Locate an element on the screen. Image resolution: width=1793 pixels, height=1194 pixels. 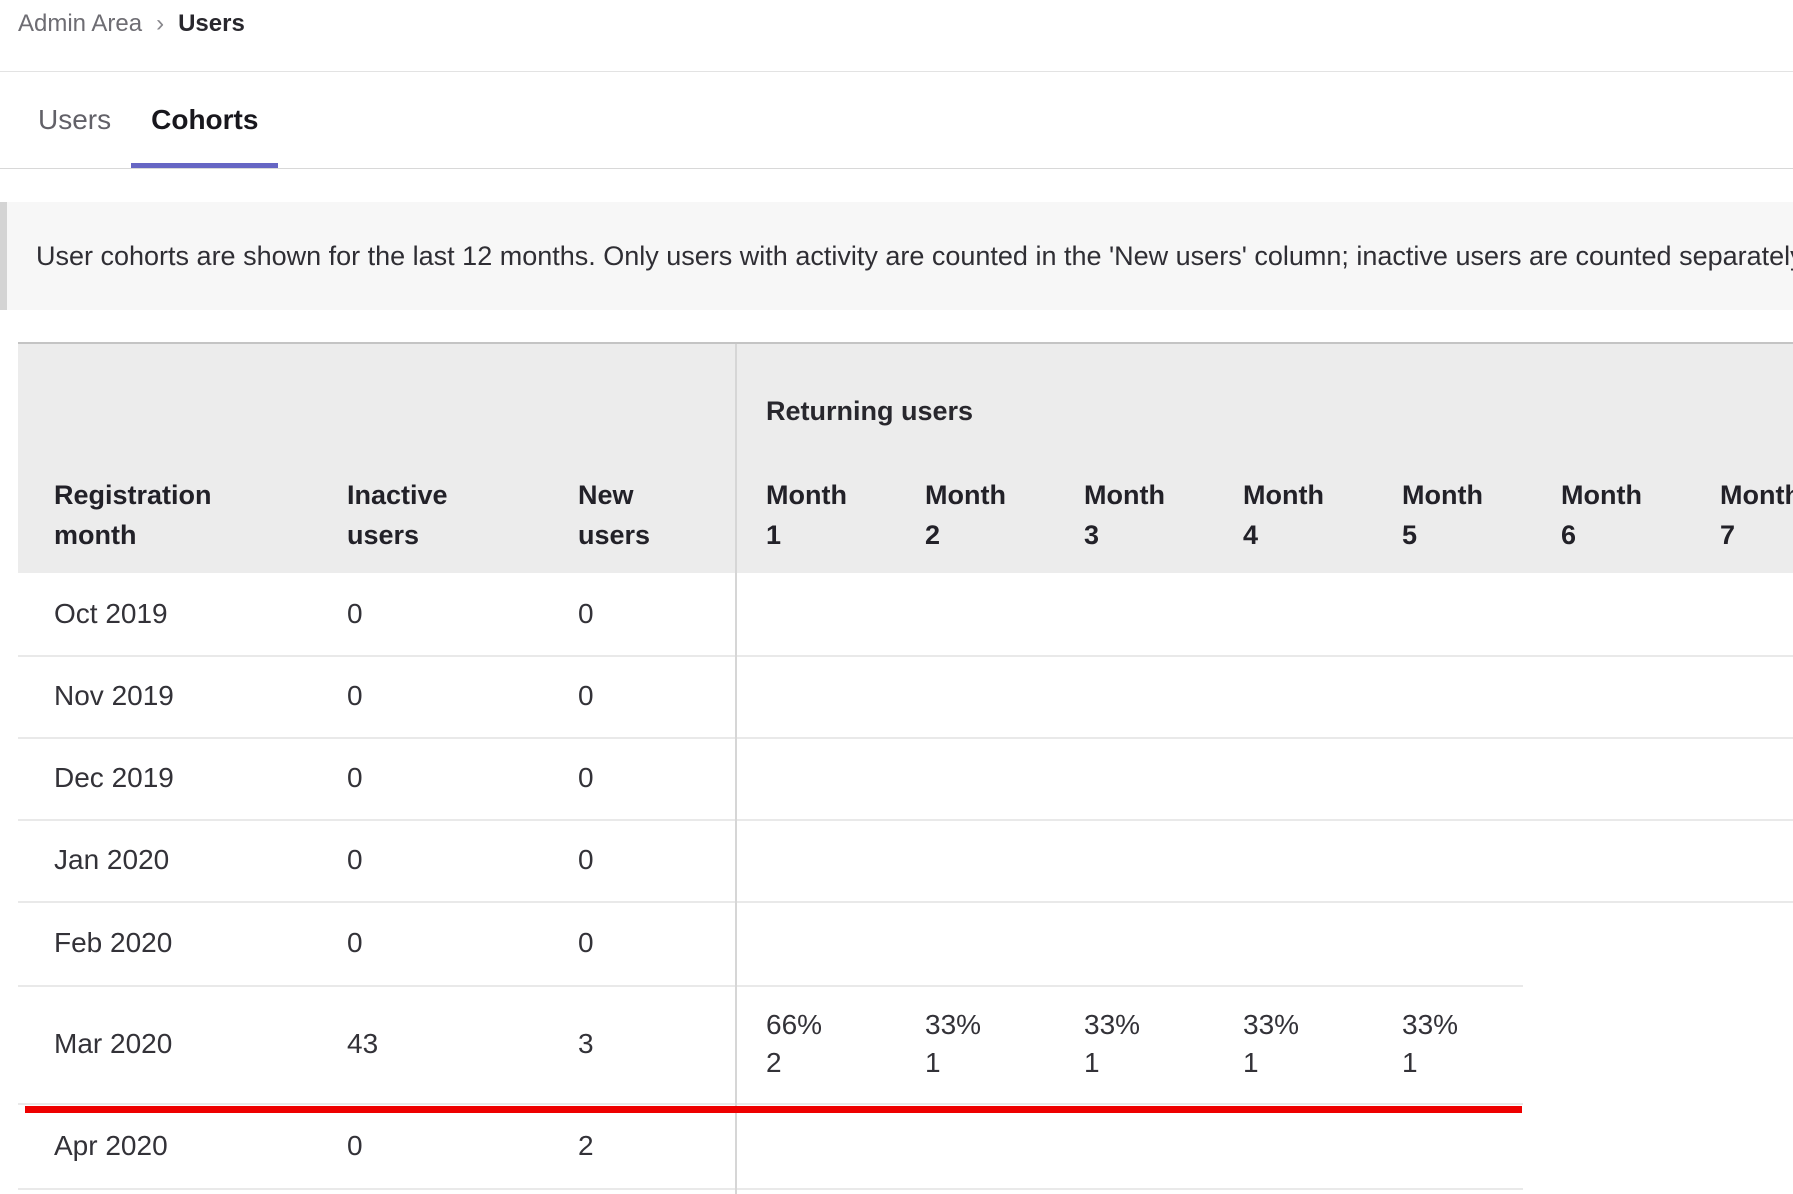
cell-month-5: 33% 1 is located at coordinates (1430, 1043).